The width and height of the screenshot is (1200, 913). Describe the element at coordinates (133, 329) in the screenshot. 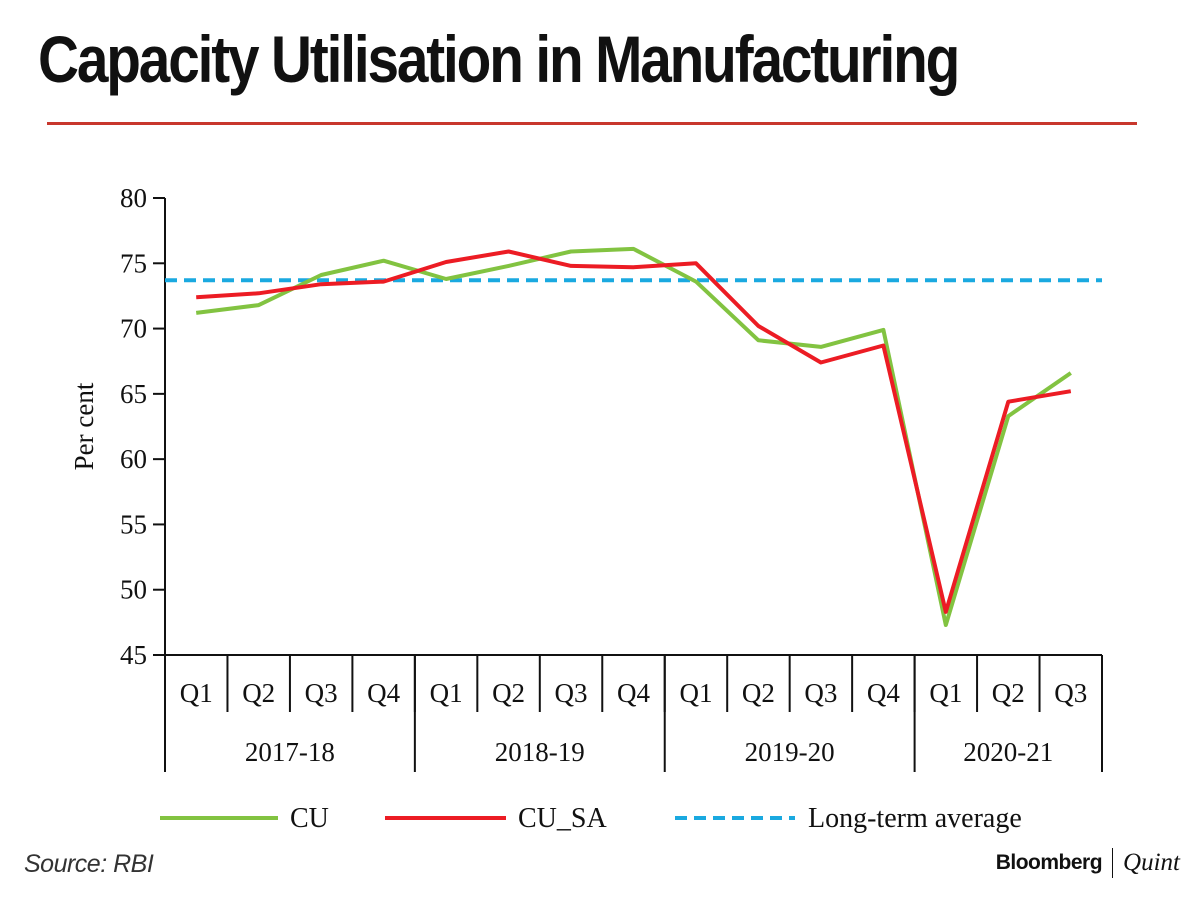

I see `y-tick-label: 70` at that location.